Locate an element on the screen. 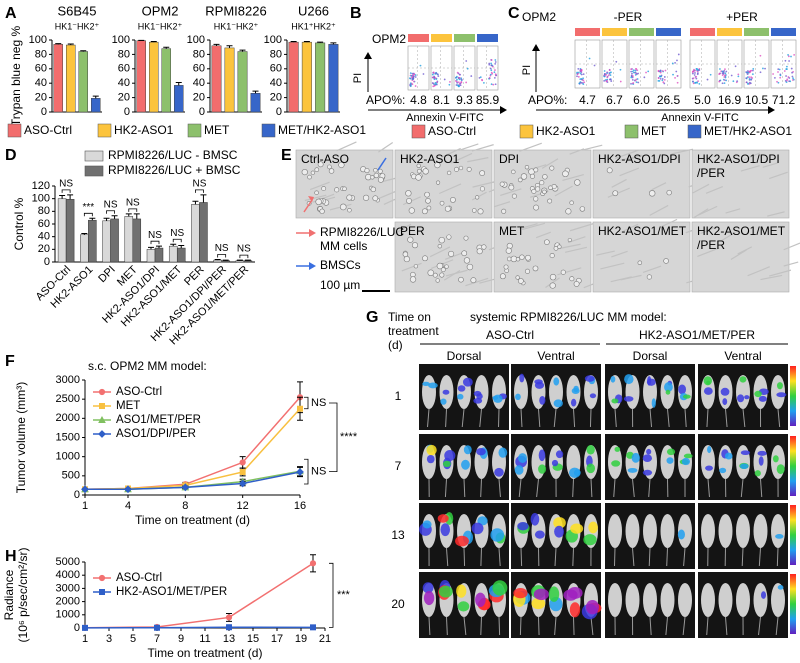 The image size is (800, 663). y-tick-label: 1000 is located at coordinates (68, 615).